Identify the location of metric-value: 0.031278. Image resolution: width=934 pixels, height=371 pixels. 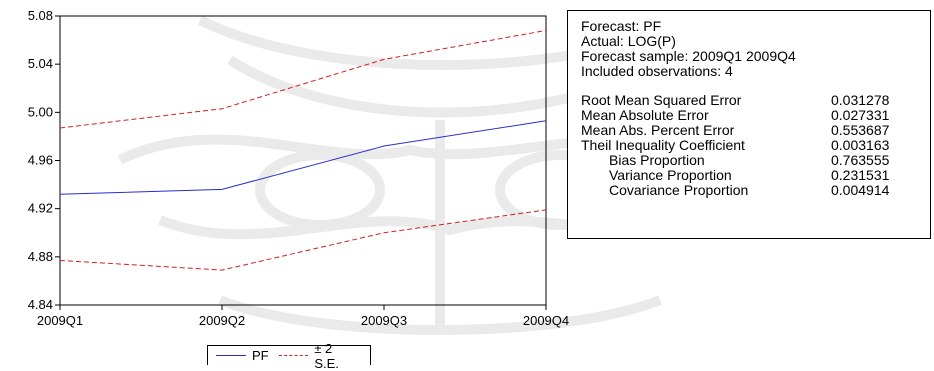
(860, 100).